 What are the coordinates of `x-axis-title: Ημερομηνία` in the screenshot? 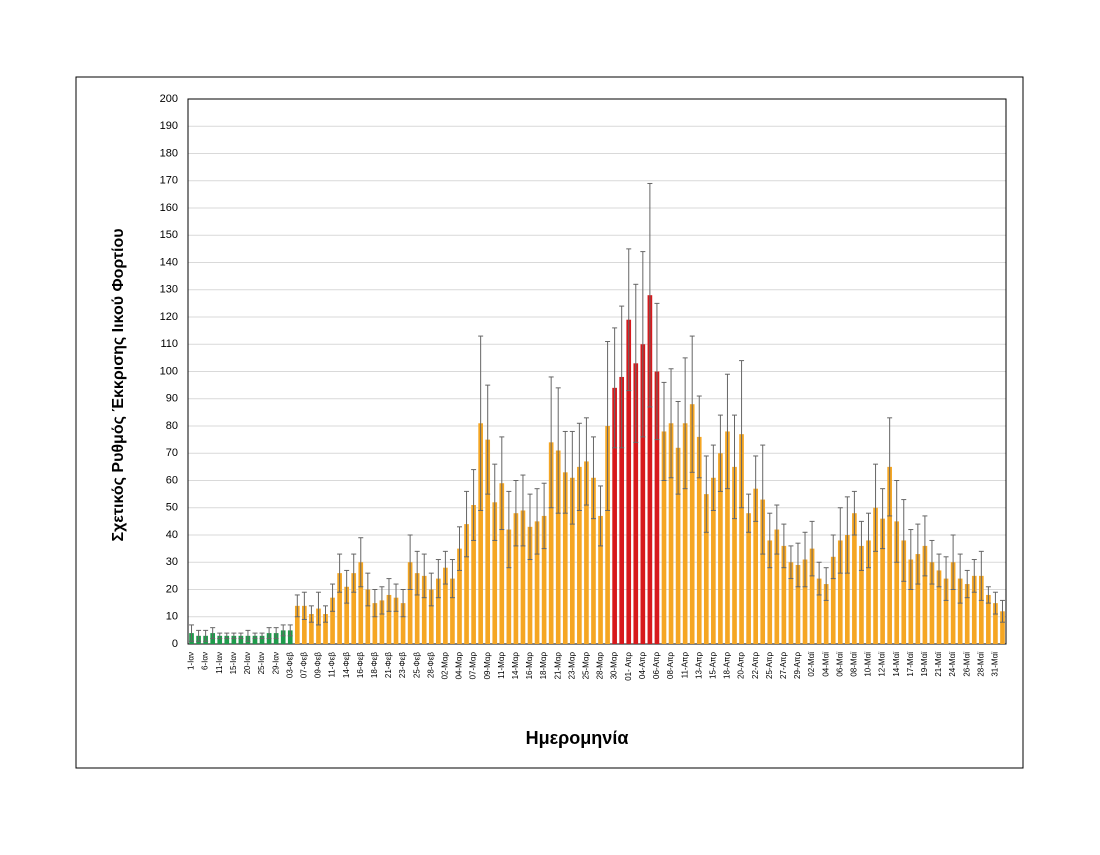 It's located at (577, 738).